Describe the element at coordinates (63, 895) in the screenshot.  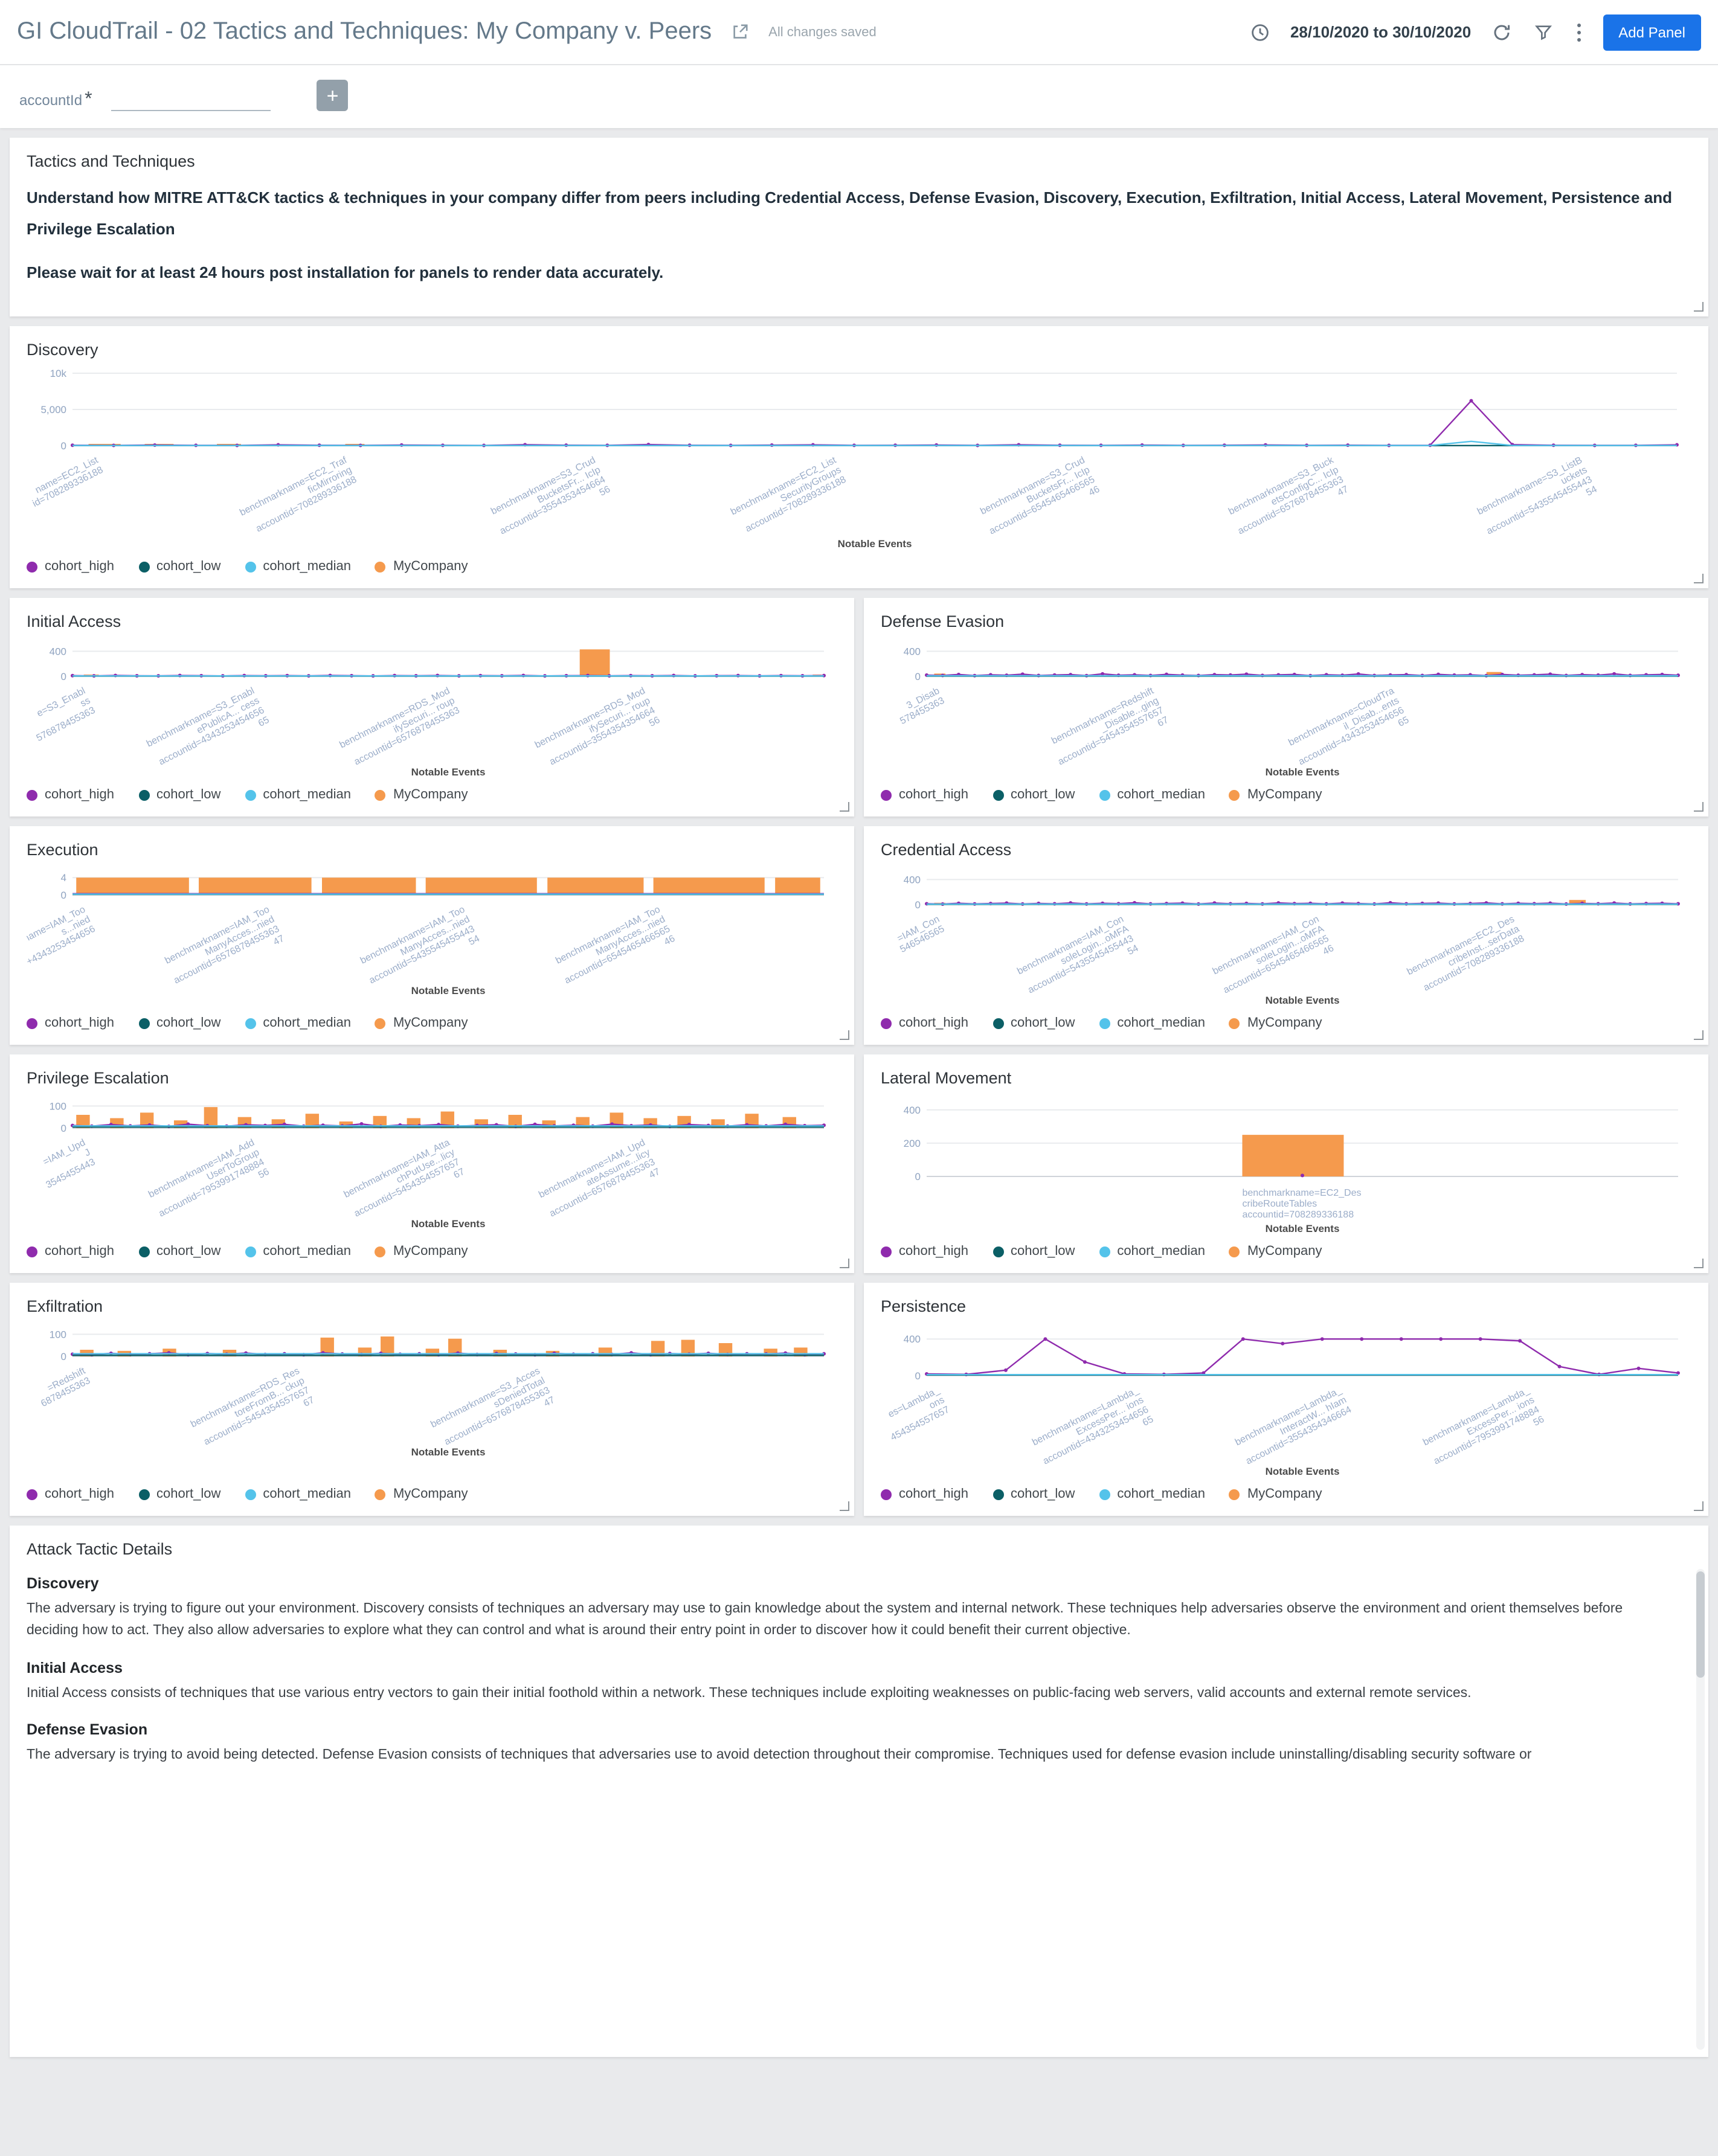
I see `svg-text: 0` at that location.